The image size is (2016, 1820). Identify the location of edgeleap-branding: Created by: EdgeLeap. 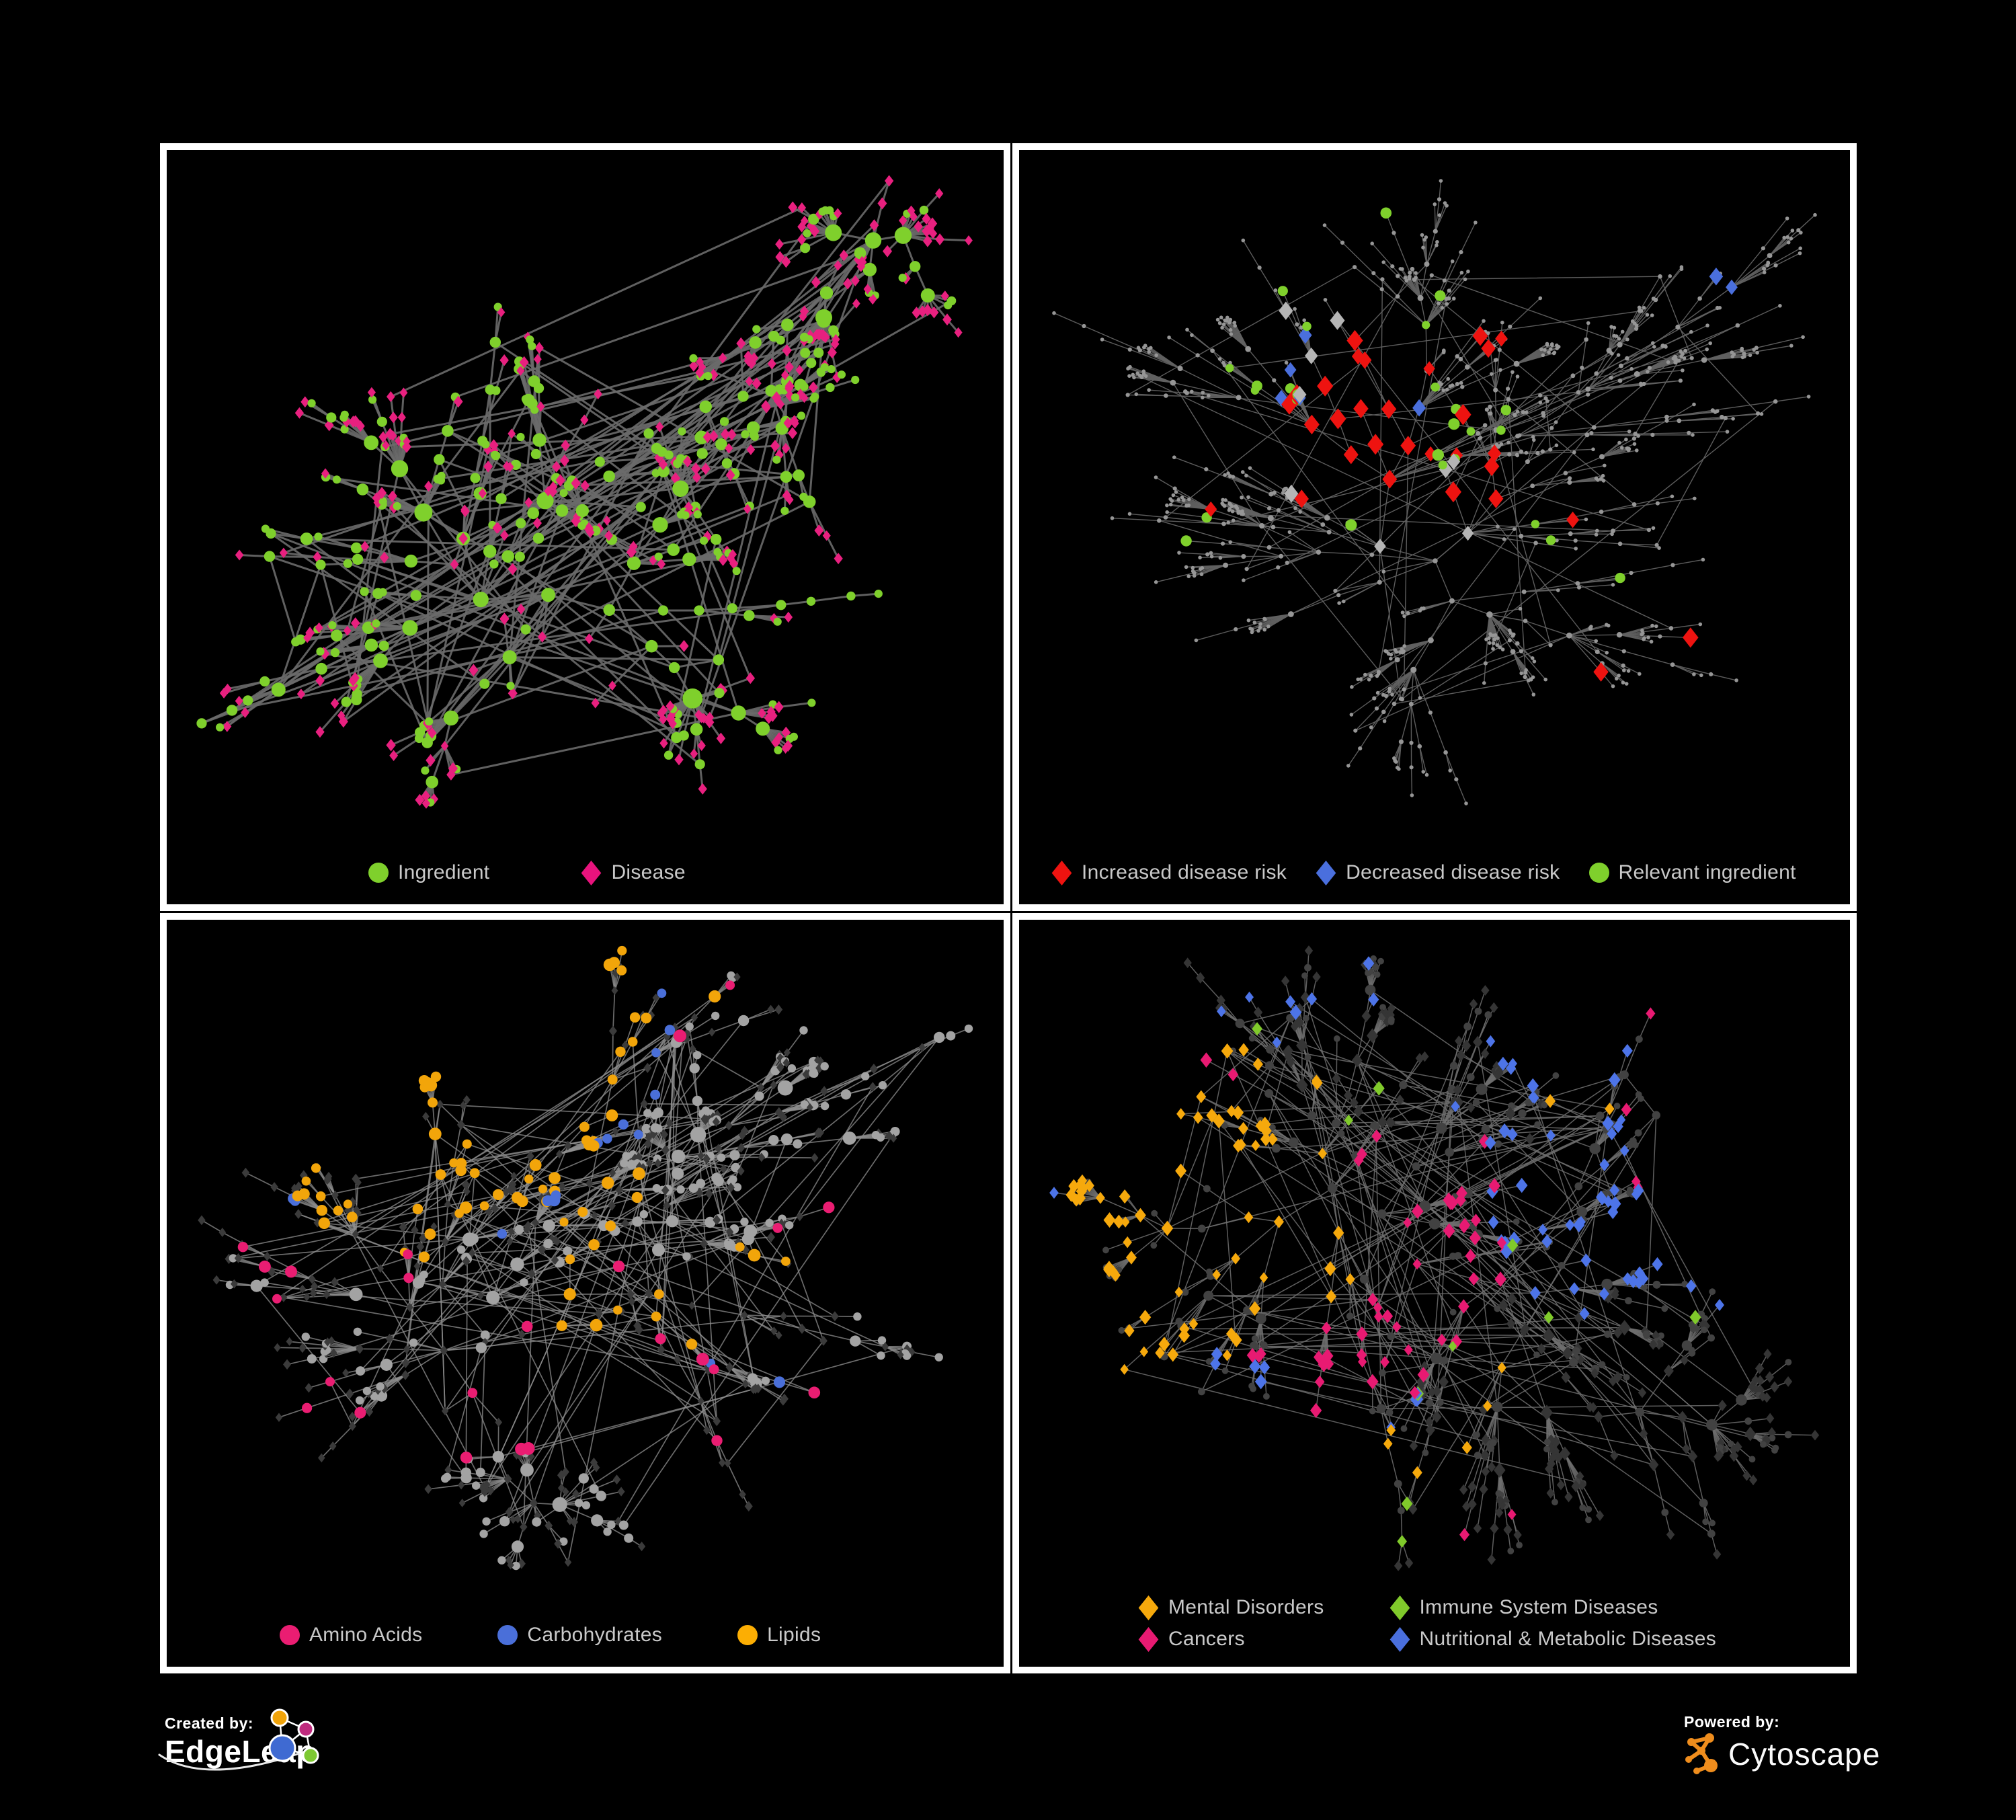
(272, 1758).